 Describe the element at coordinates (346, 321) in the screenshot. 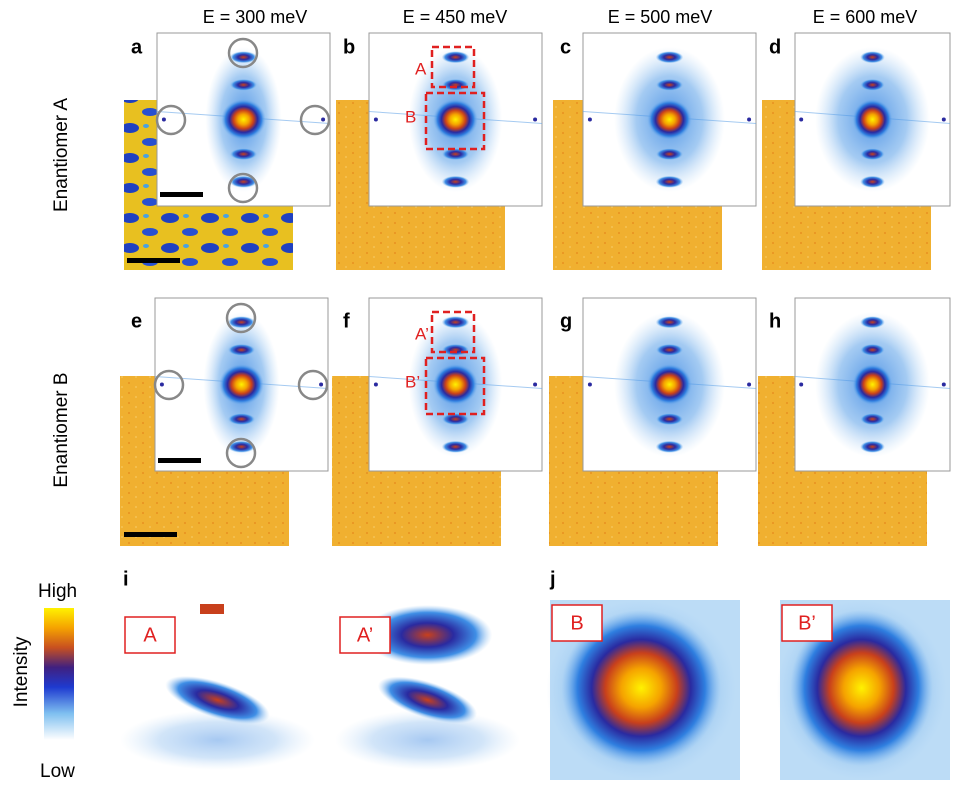

I see `panel-label: f` at that location.